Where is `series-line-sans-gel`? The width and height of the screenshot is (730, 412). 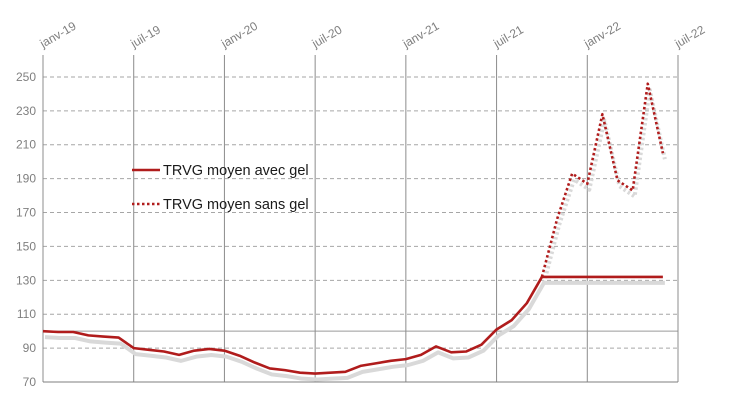
series-line-sans-gel is located at coordinates (602, 180).